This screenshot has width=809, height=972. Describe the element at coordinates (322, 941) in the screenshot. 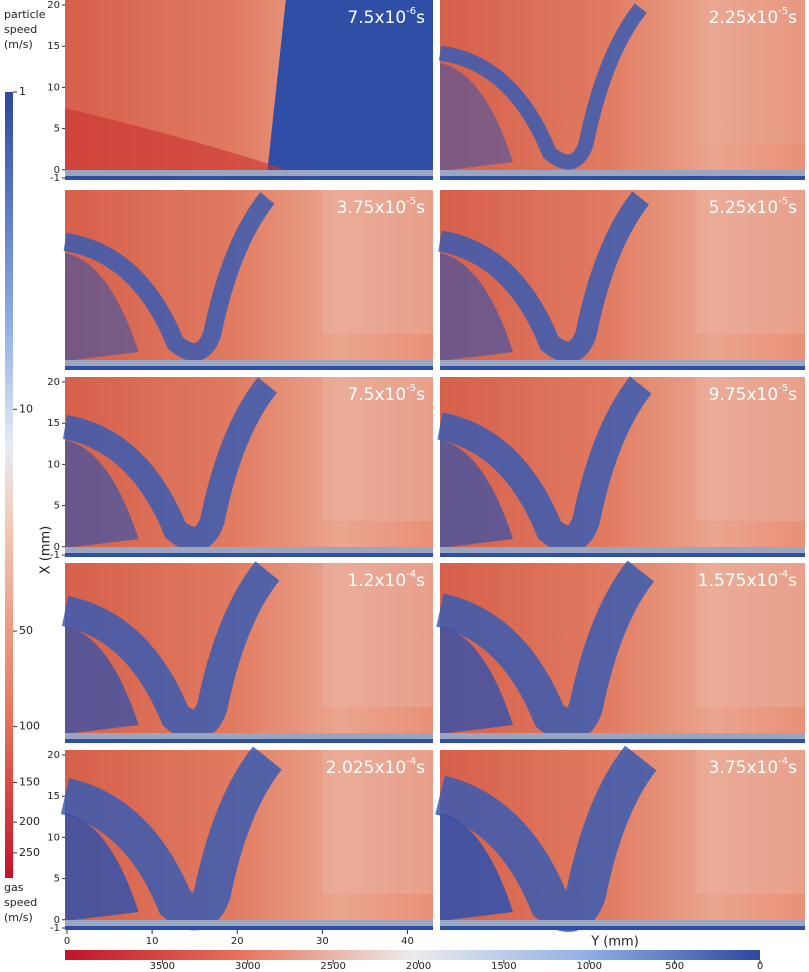

I see `horizontal-tick-label: 30` at that location.